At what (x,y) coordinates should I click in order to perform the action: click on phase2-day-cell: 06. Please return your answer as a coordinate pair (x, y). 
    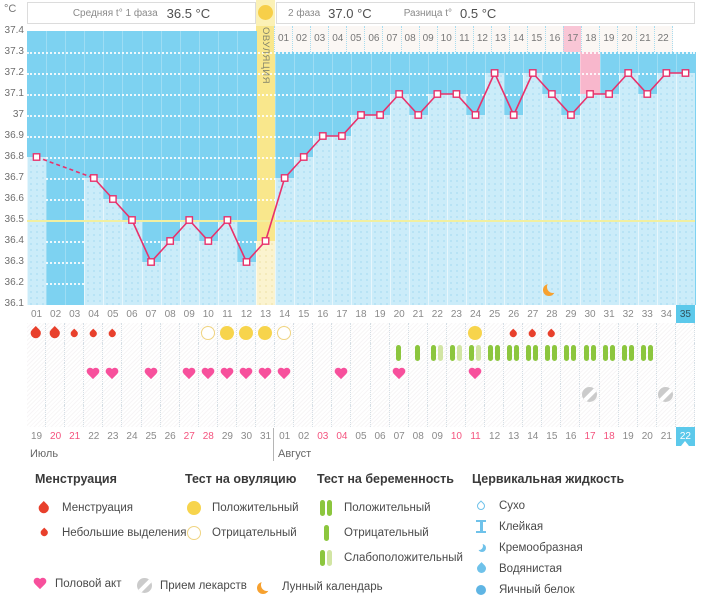
    Looking at the image, I should click on (374, 39).